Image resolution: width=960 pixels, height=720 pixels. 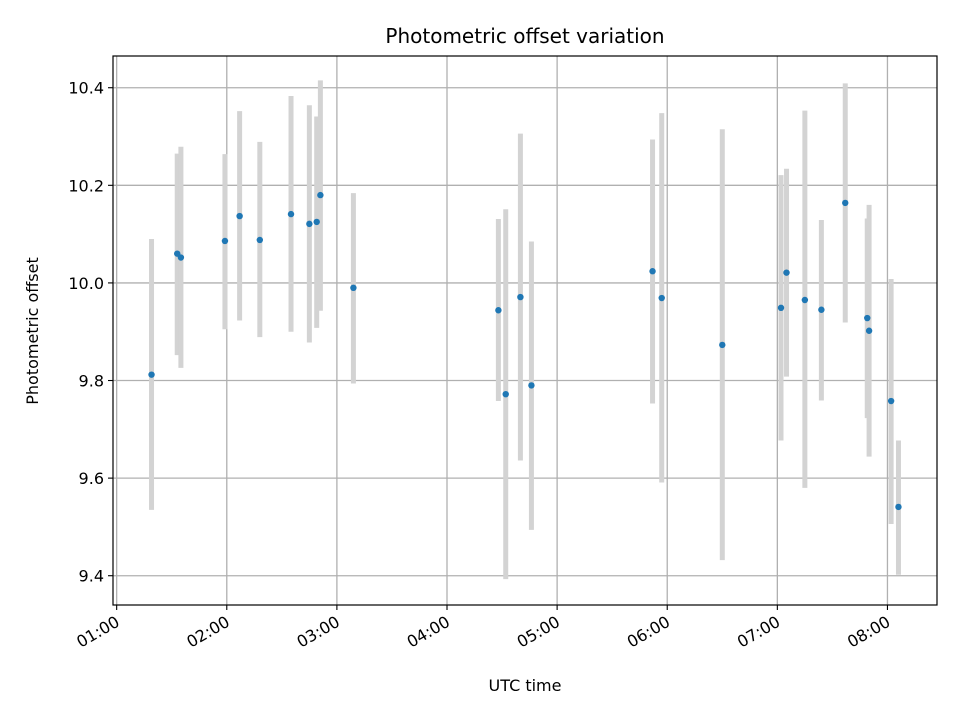 I want to click on y-tick-label: 10.0, so click(x=86, y=283).